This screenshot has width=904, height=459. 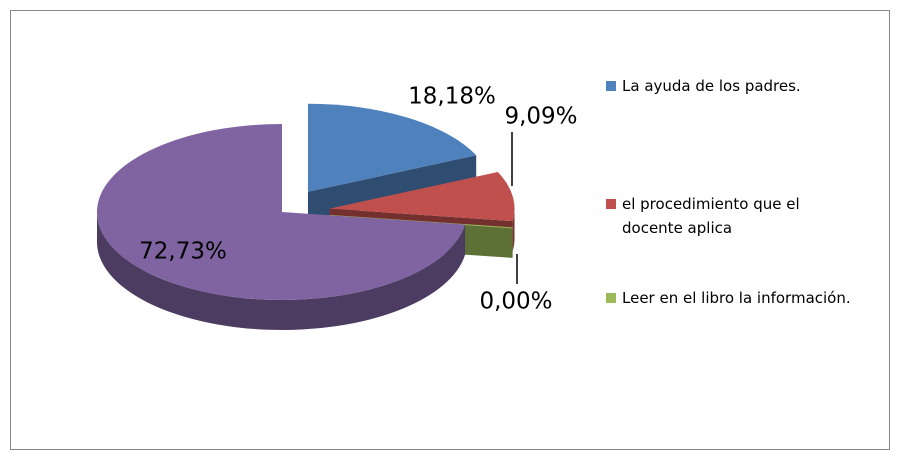 I want to click on legend-label: el procedimiento que el docente aplica, so click(x=711, y=216).